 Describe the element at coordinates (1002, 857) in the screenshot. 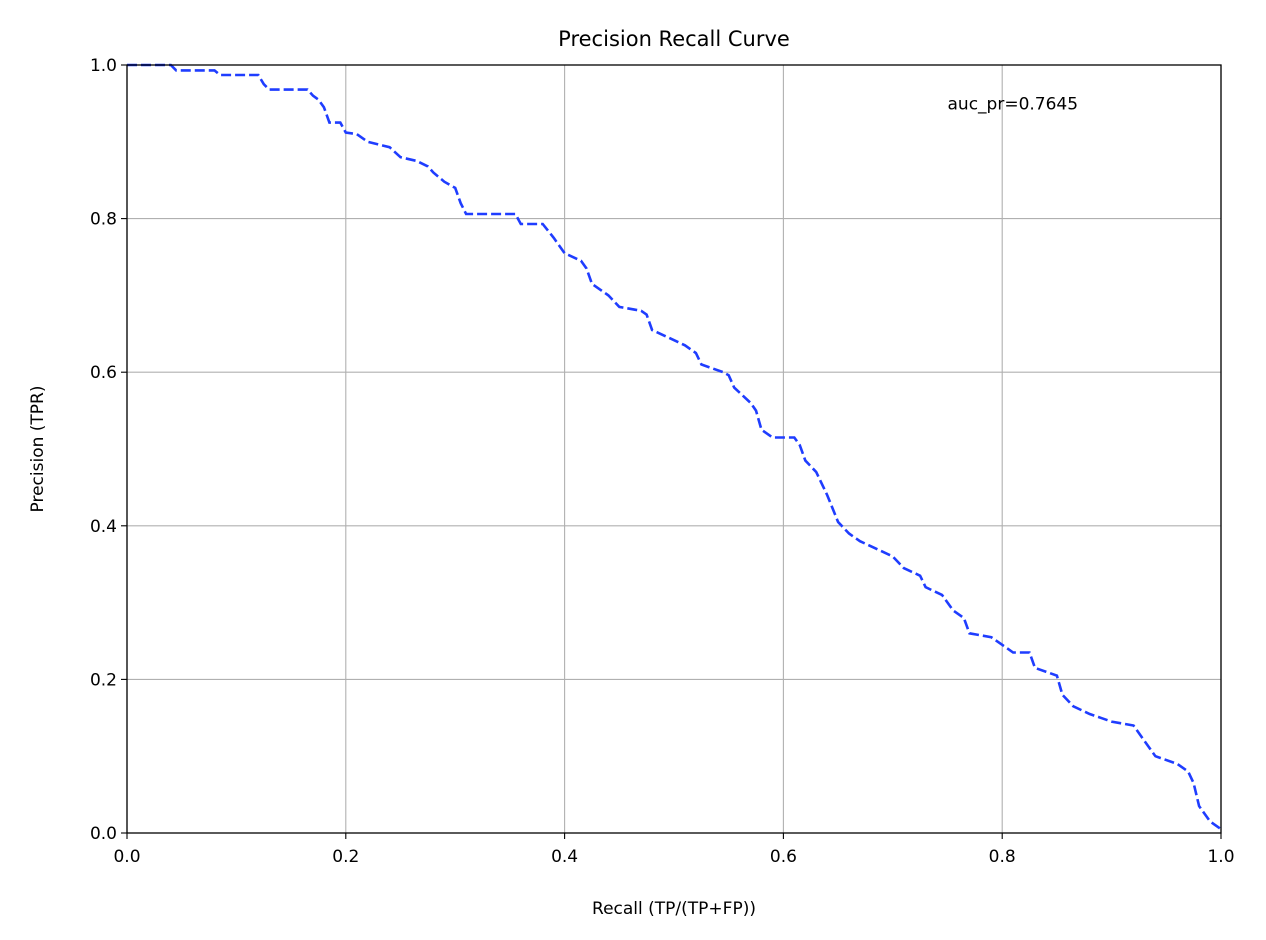

I see `x-tick-label: 0.8` at that location.